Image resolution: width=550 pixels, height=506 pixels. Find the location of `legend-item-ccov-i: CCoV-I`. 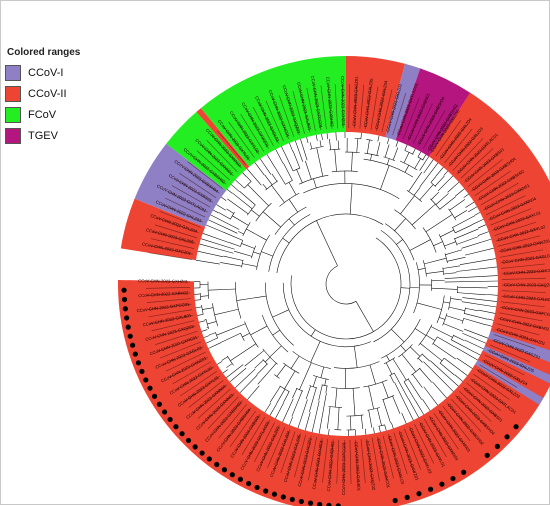

legend-item-ccov-i: CCoV-I is located at coordinates (60, 72).